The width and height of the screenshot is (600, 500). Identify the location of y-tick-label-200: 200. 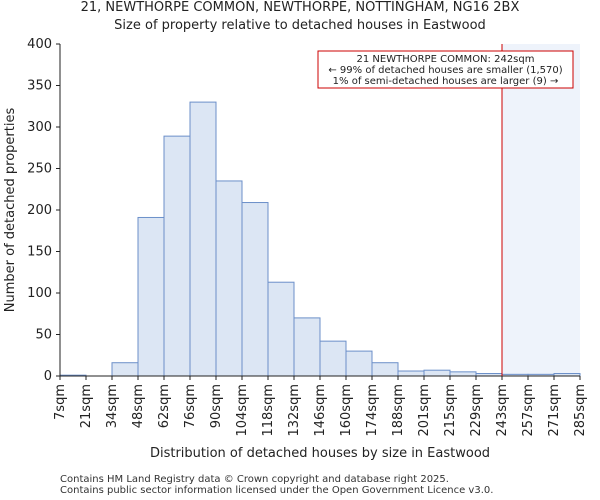
(39, 210).